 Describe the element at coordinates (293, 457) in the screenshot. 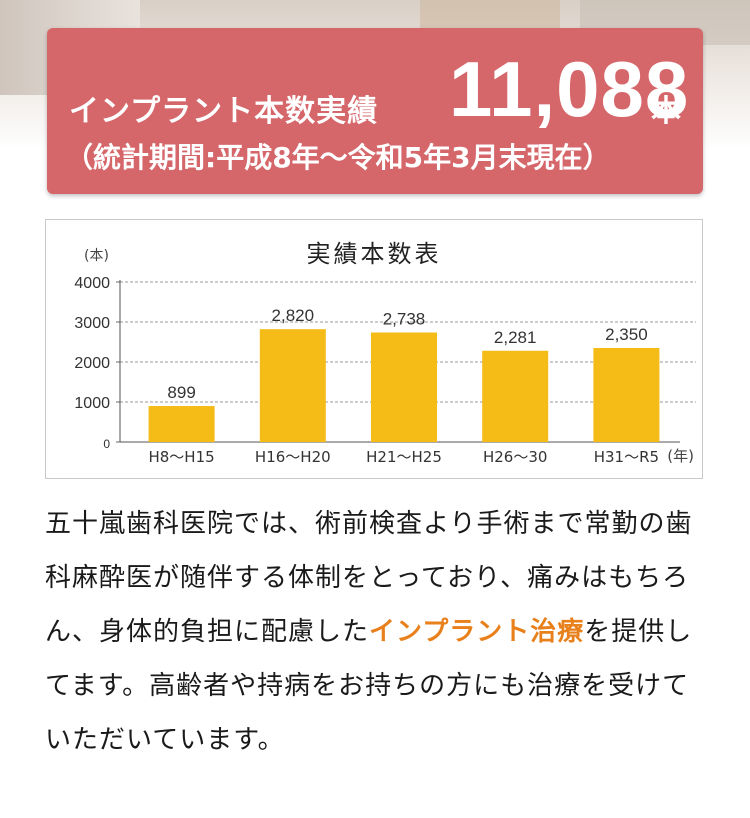

I see `x-tick-label: H16～H20` at that location.